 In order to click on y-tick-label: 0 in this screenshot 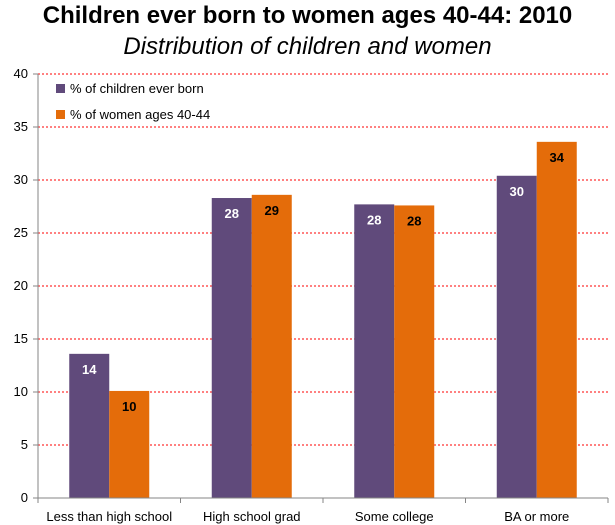, I will do `click(24, 497)`.